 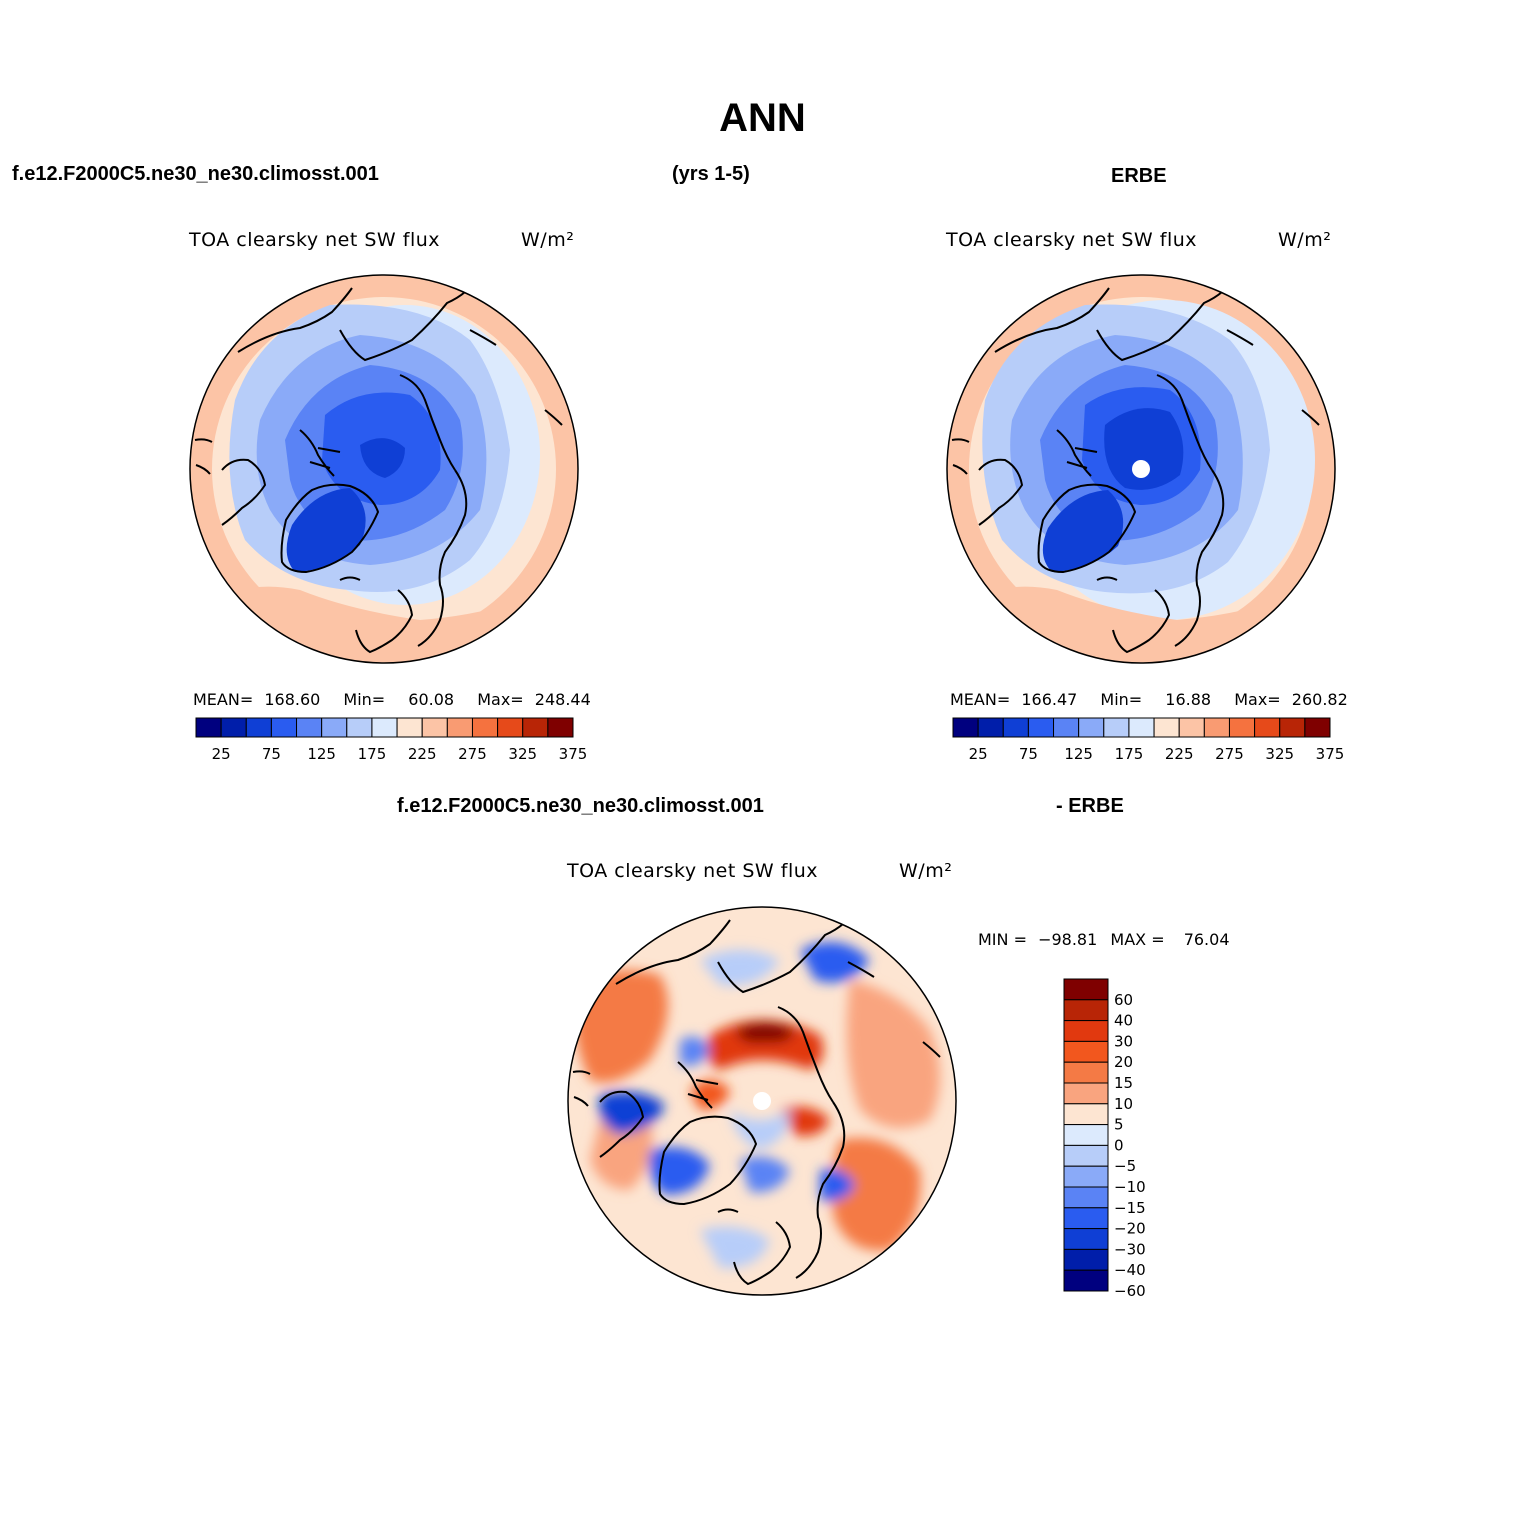 I want to click on mean-value: 166.47, so click(x=1049, y=699).